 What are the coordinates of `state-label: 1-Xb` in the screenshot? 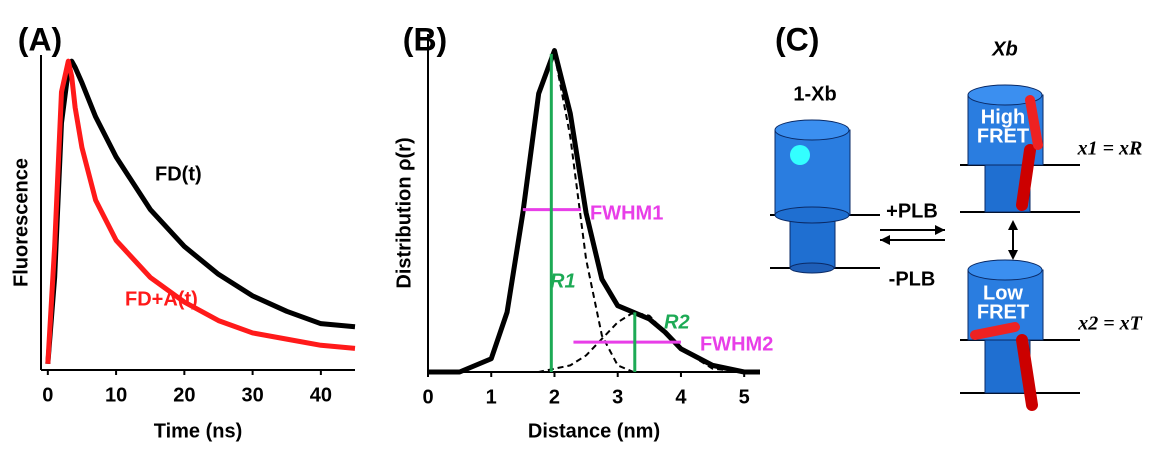 It's located at (814, 94).